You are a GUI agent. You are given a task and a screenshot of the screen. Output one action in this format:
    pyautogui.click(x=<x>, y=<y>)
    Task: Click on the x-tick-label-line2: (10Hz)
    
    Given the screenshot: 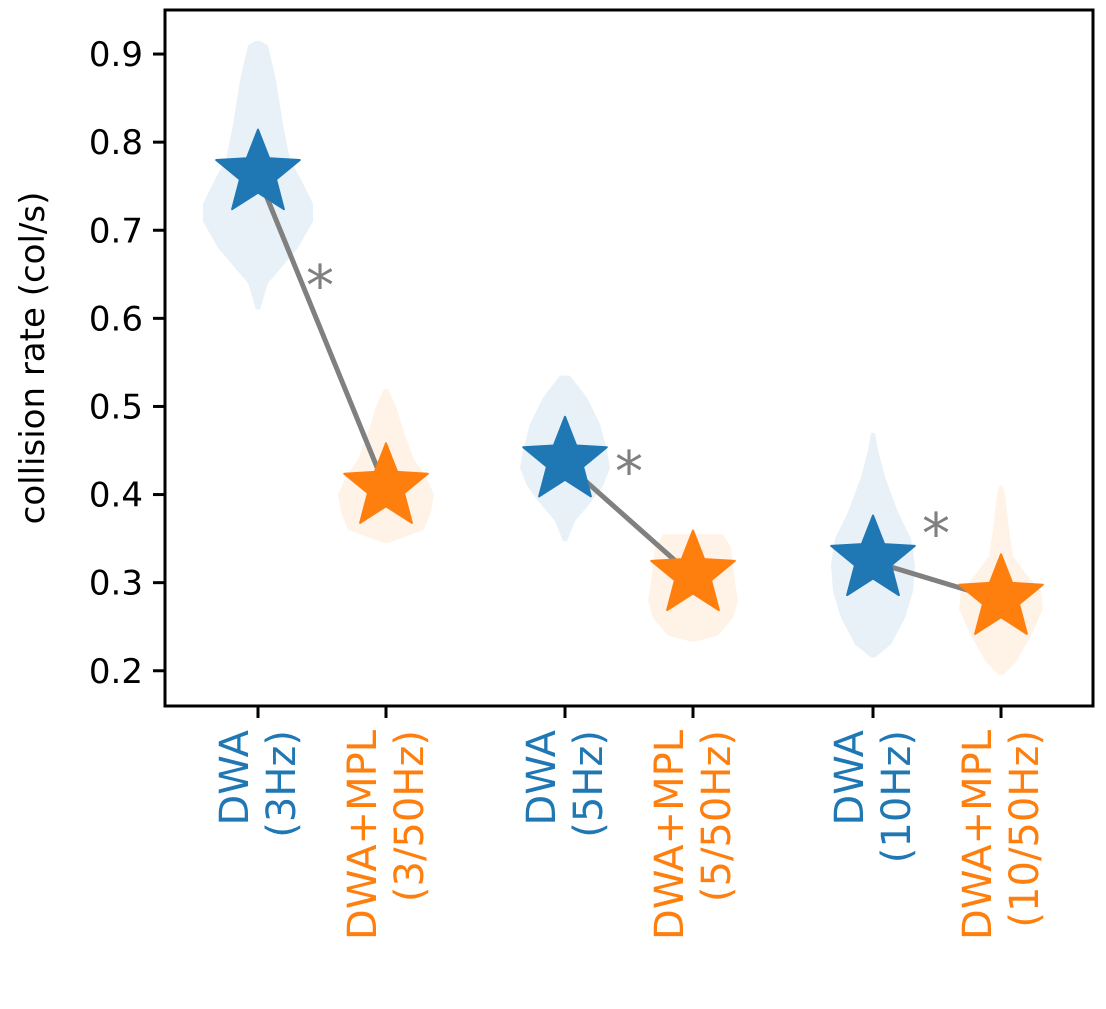 What is the action you would take?
    pyautogui.click(x=897, y=796)
    